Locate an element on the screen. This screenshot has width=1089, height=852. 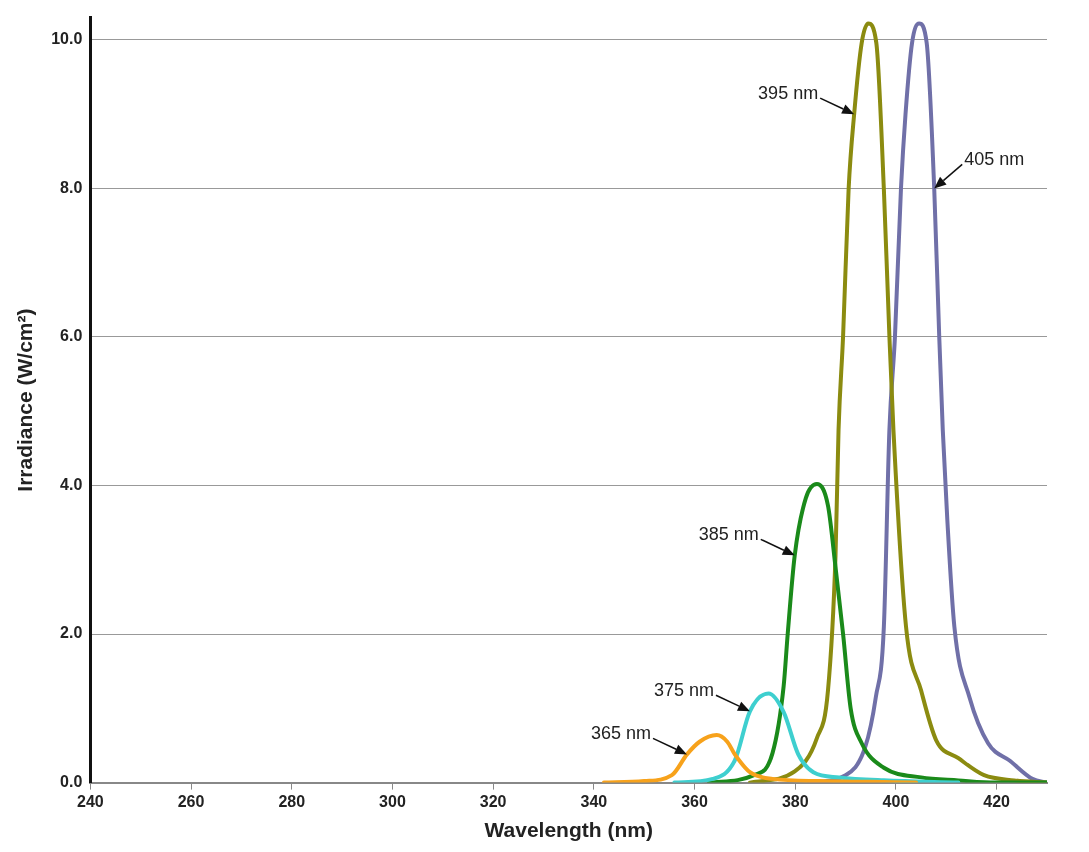
y-tick-label: 6.0 is located at coordinates (71, 336).